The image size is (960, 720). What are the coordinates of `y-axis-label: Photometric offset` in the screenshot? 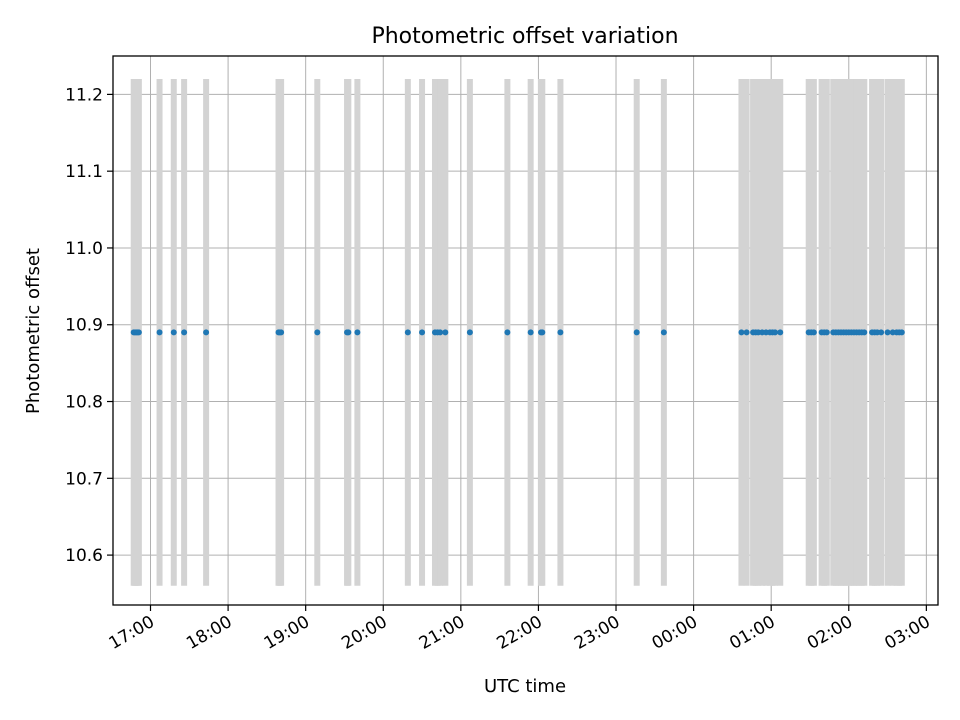 It's located at (33, 331).